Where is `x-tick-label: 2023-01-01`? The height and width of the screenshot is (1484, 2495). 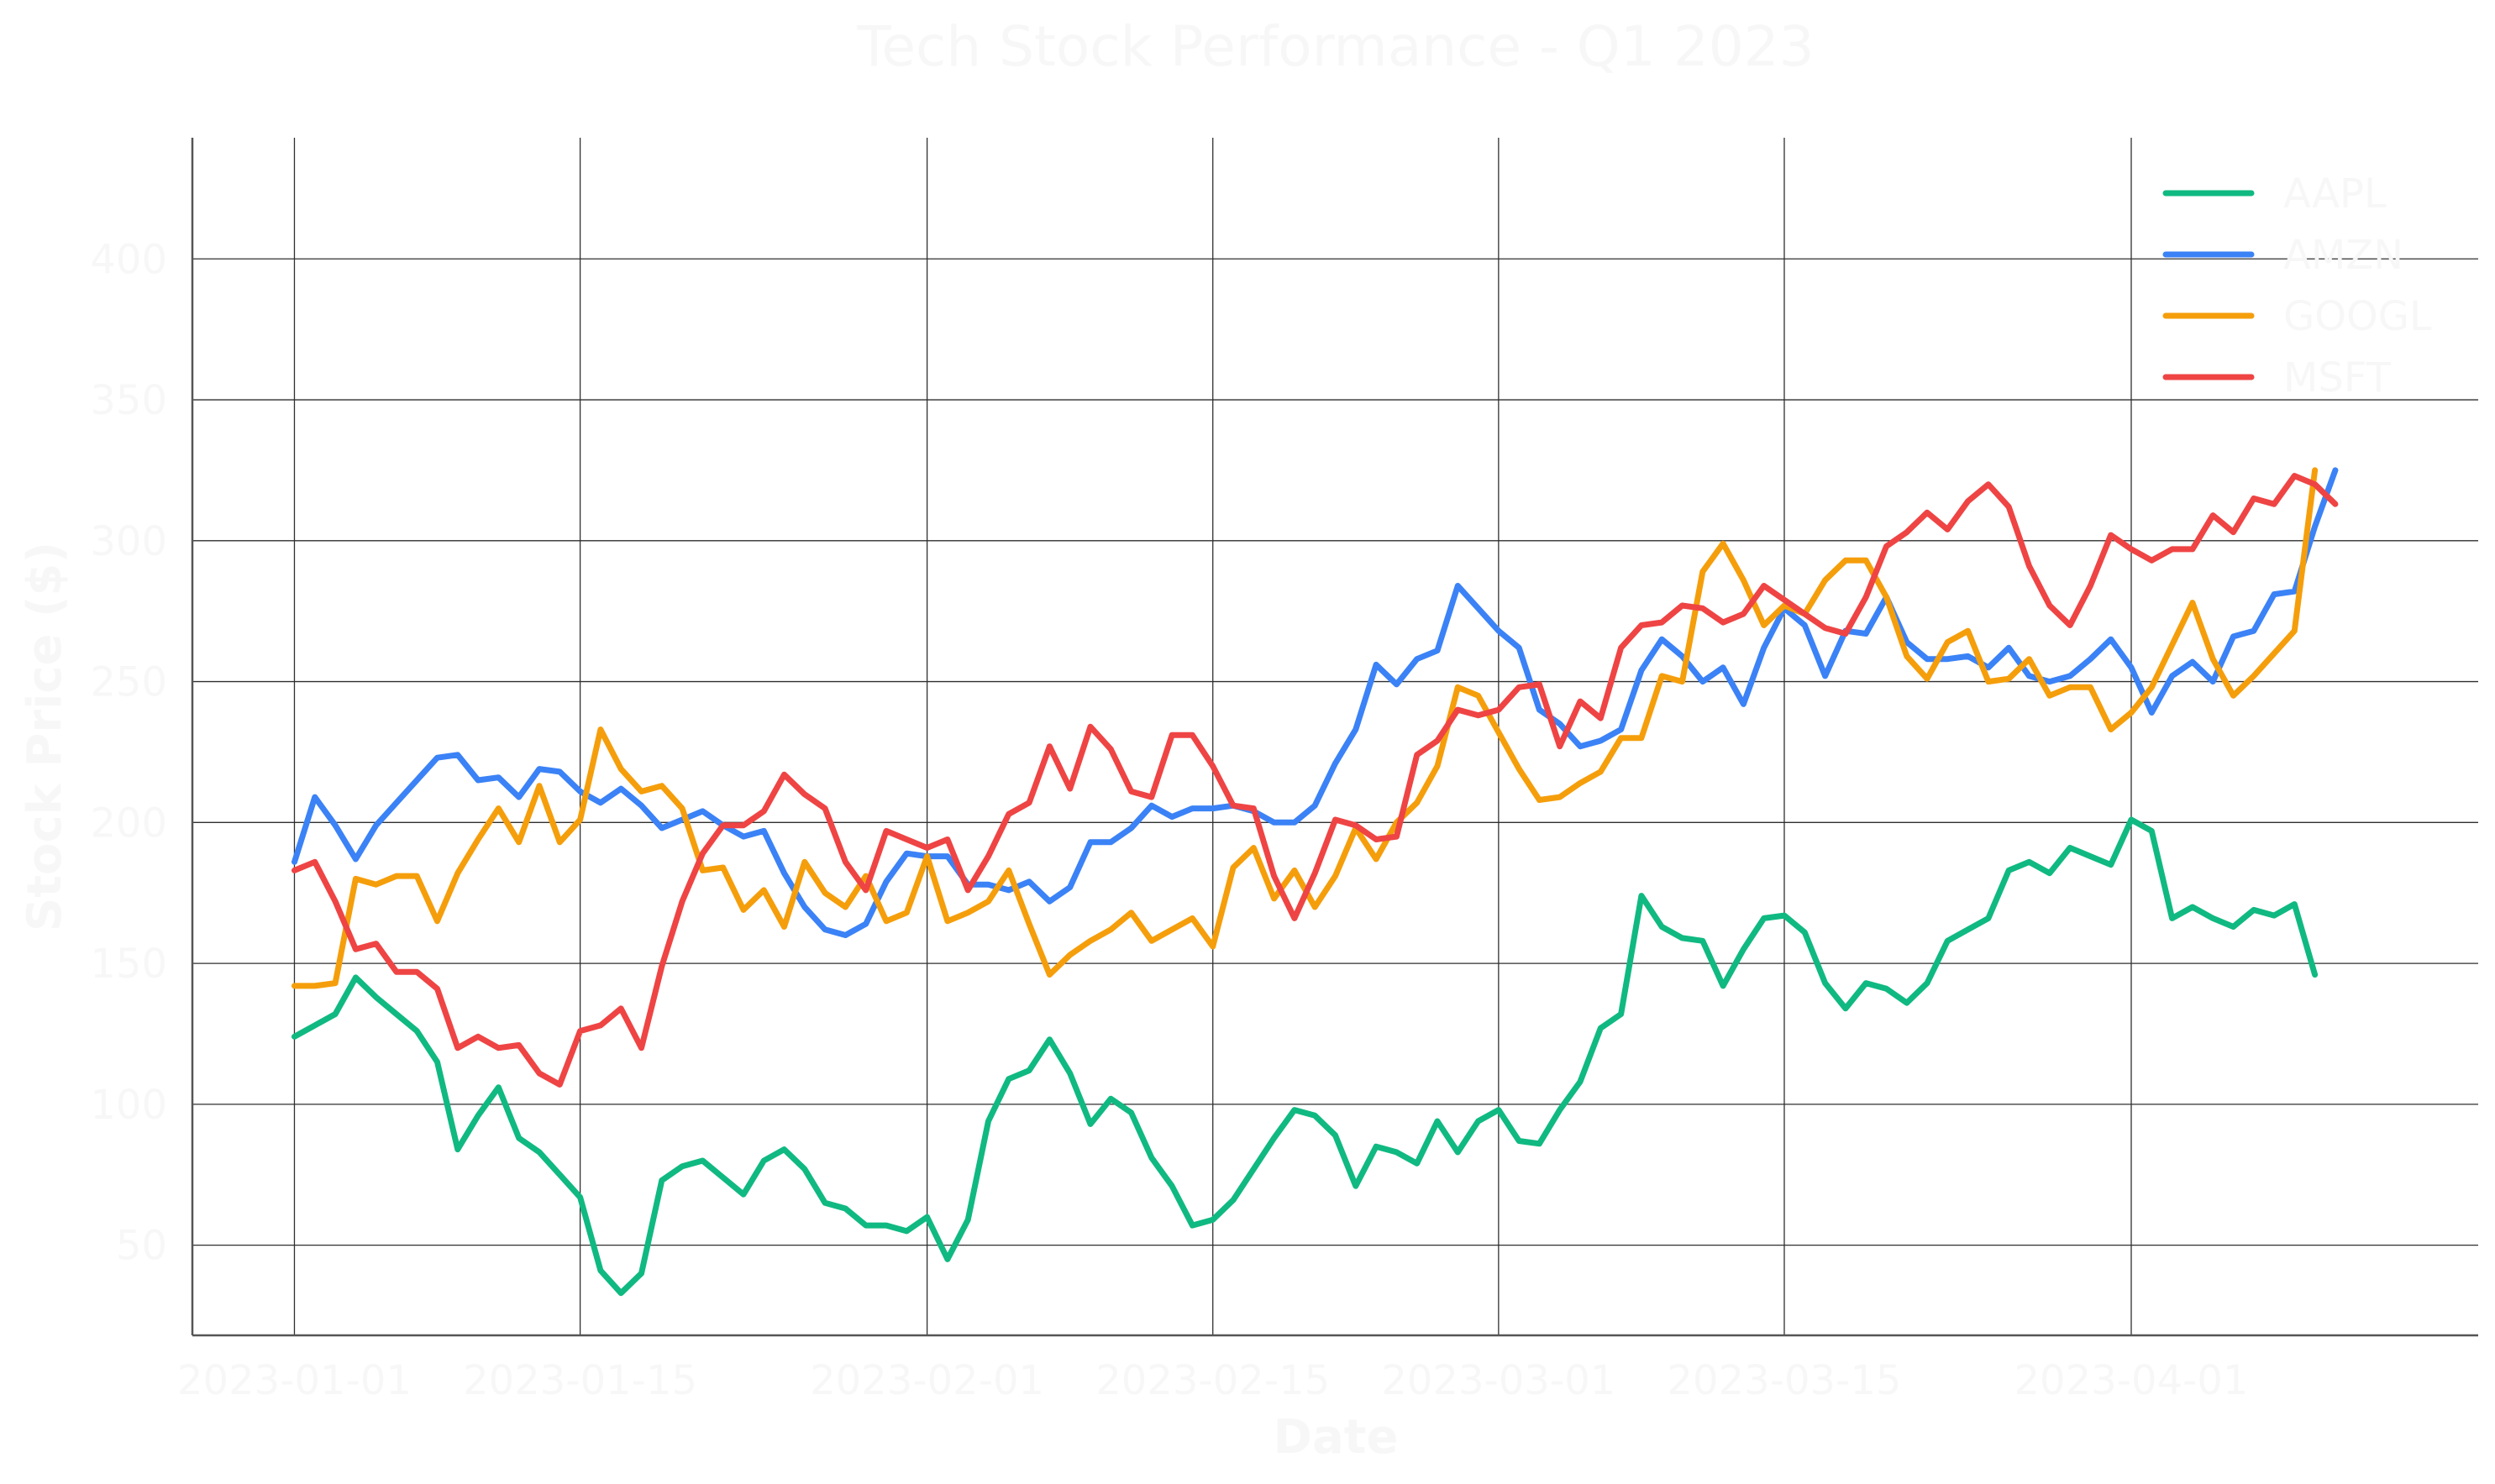
x-tick-label: 2023-01-01 is located at coordinates (294, 1381).